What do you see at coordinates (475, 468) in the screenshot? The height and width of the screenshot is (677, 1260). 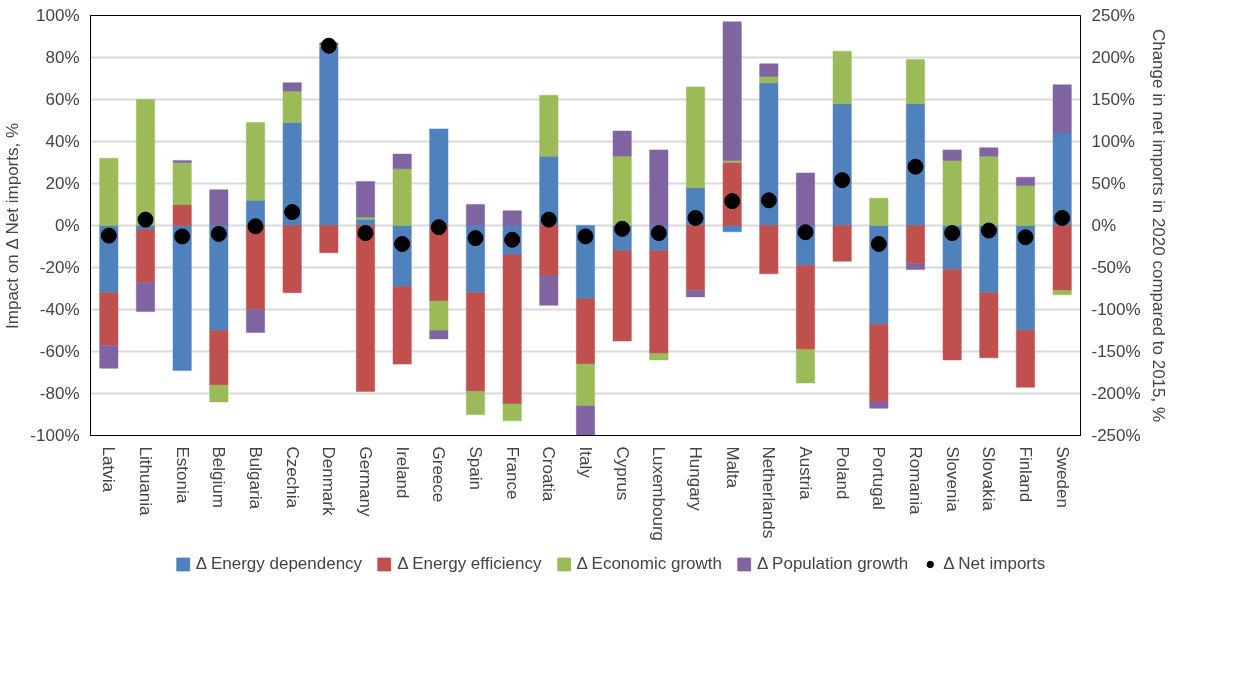 I see `x-tick-label: Spain` at bounding box center [475, 468].